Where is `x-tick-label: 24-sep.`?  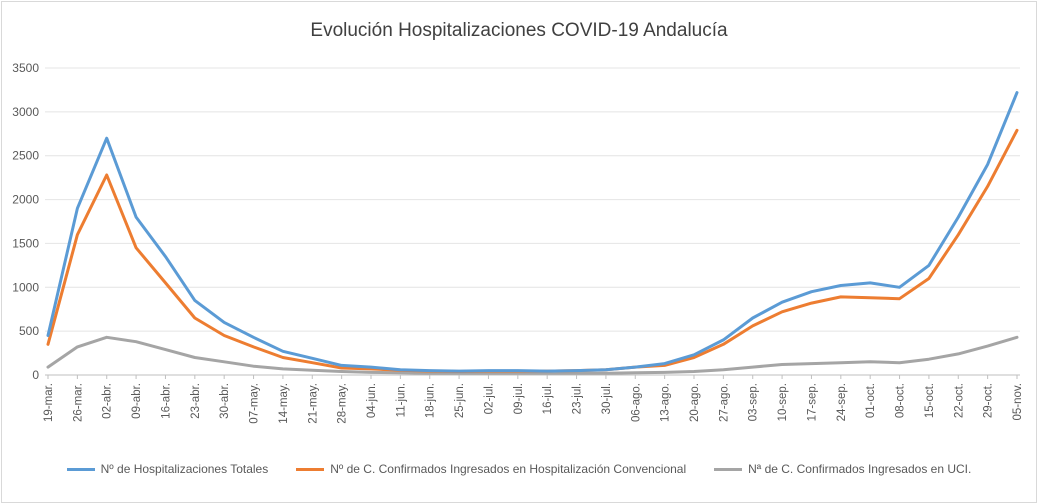
x-tick-label: 24-sep. is located at coordinates (842, 402).